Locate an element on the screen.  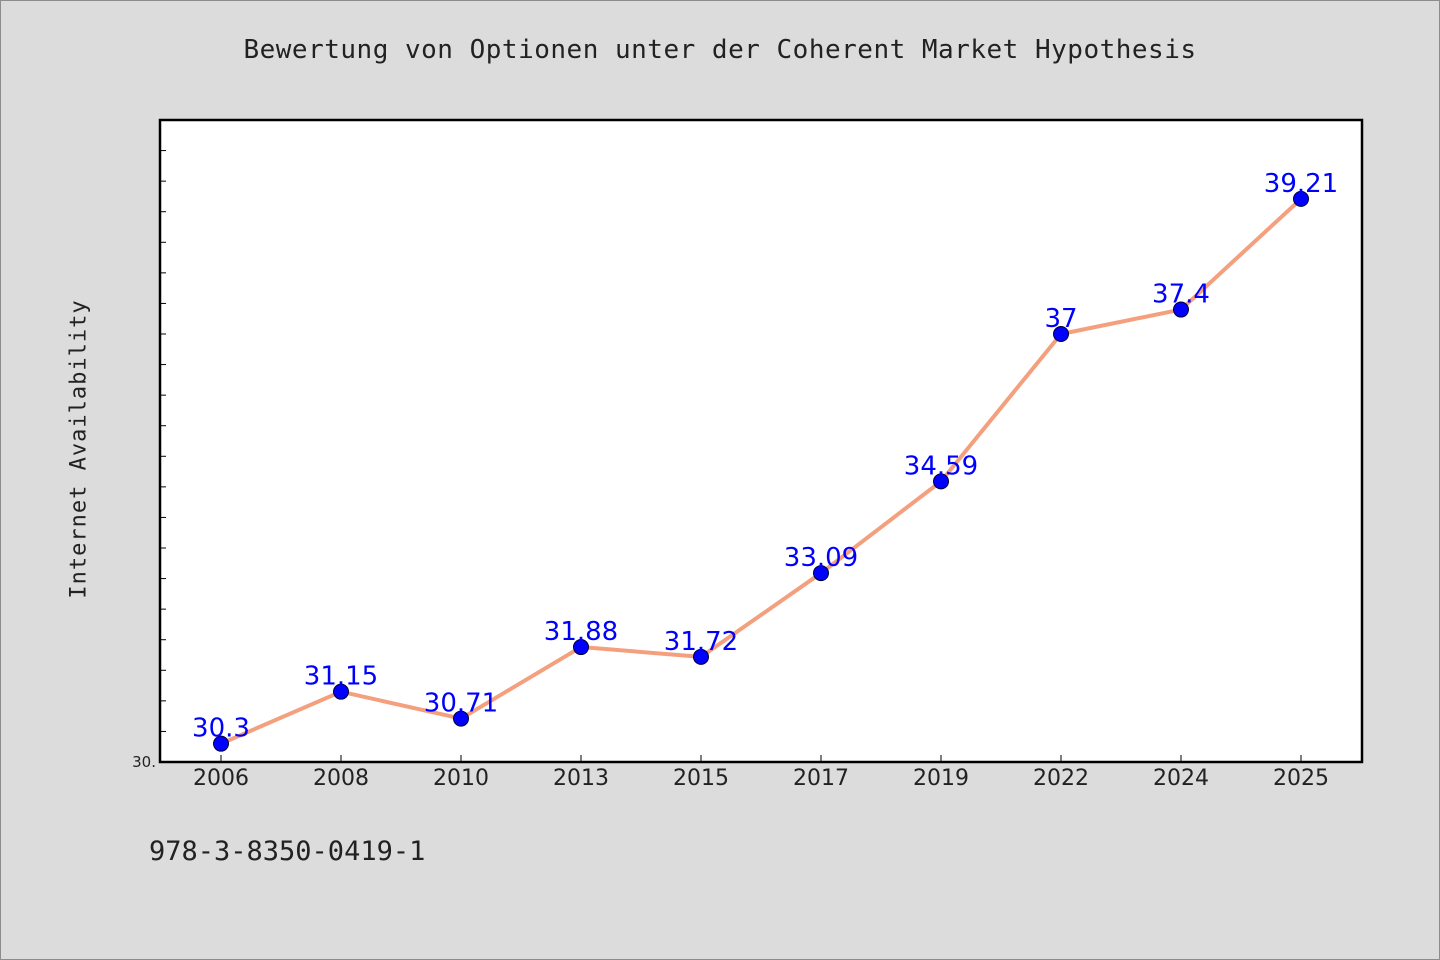
x-tick-label: 2006 is located at coordinates (221, 778).